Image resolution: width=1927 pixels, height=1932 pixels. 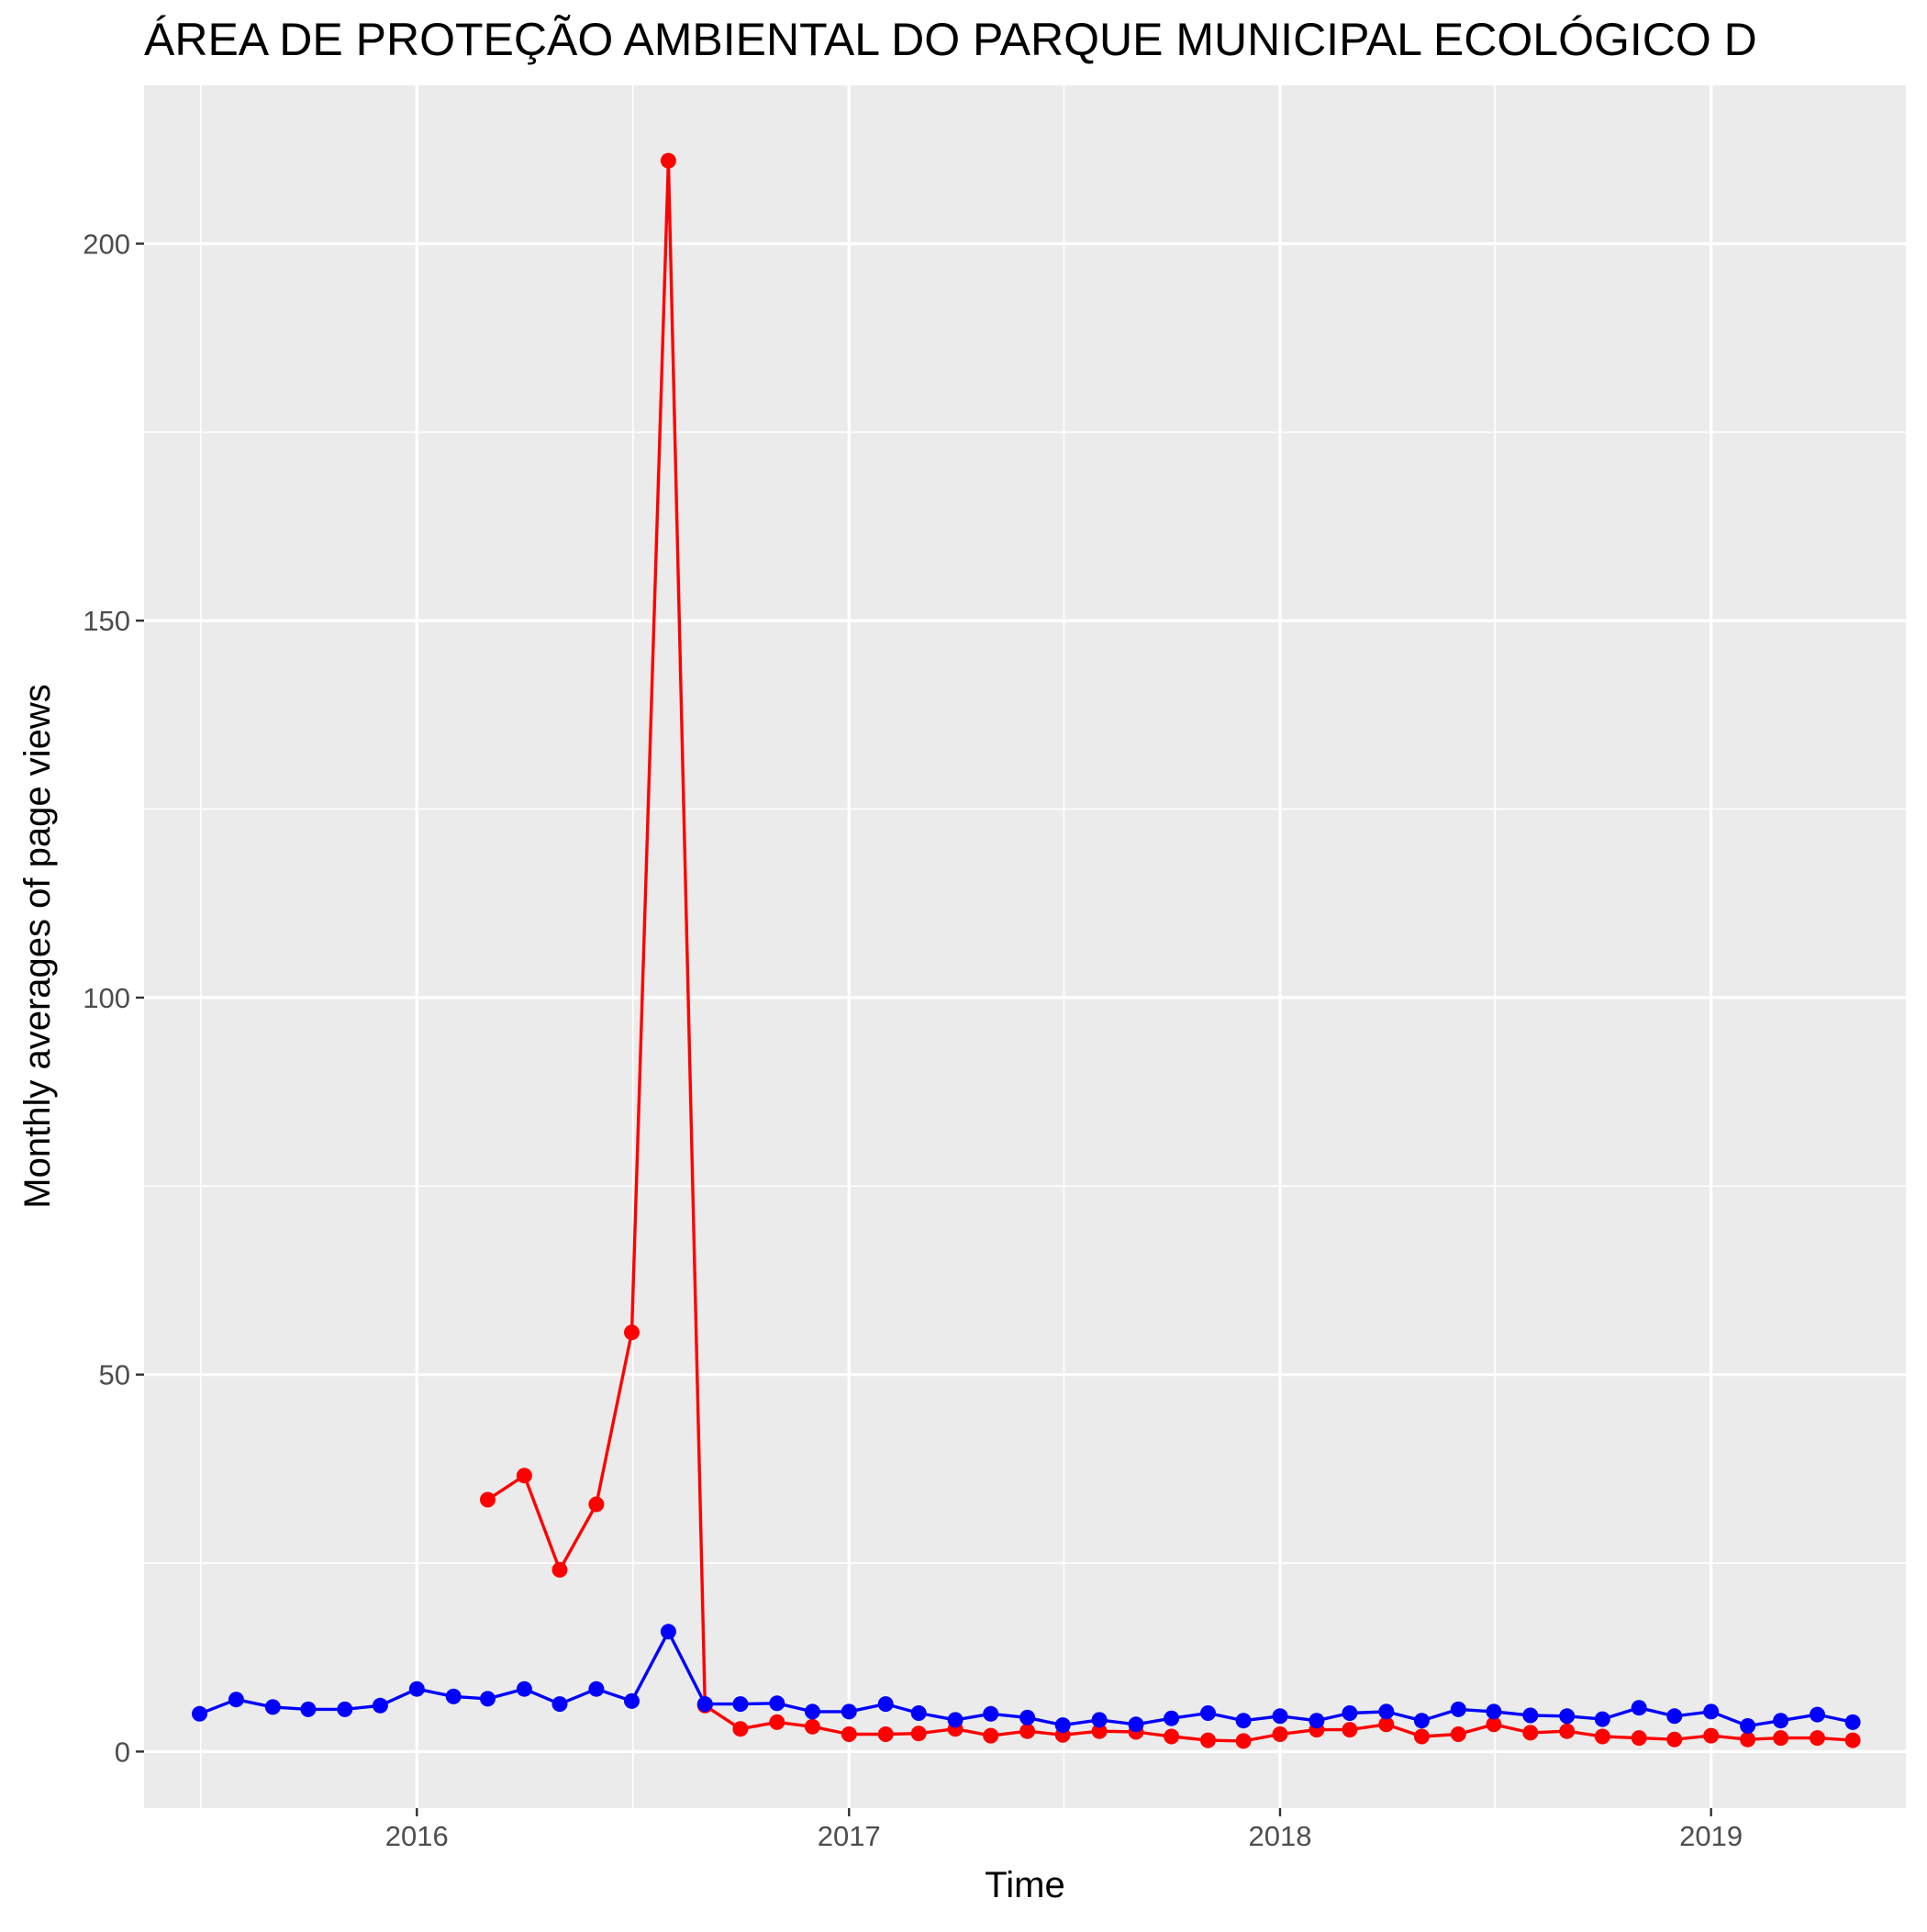 What do you see at coordinates (417, 1836) in the screenshot?
I see `x-tick-label: 2016` at bounding box center [417, 1836].